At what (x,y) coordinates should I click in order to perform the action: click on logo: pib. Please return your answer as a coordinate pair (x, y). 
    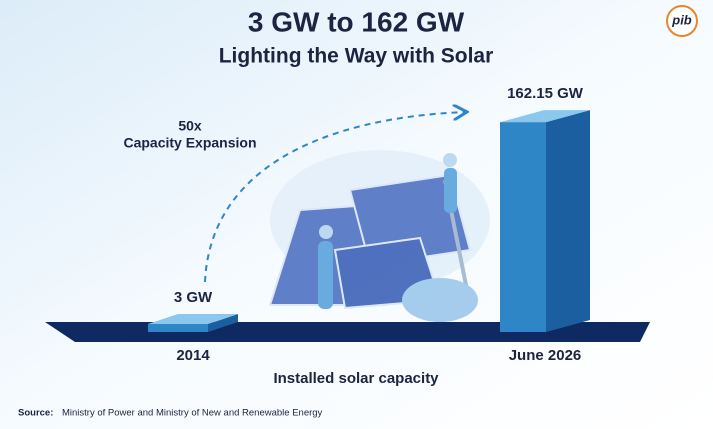
    Looking at the image, I should click on (682, 21).